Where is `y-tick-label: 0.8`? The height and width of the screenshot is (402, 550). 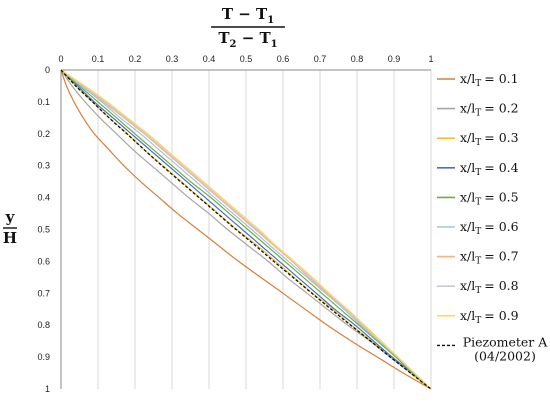 y-tick-label: 0.8 is located at coordinates (43, 325).